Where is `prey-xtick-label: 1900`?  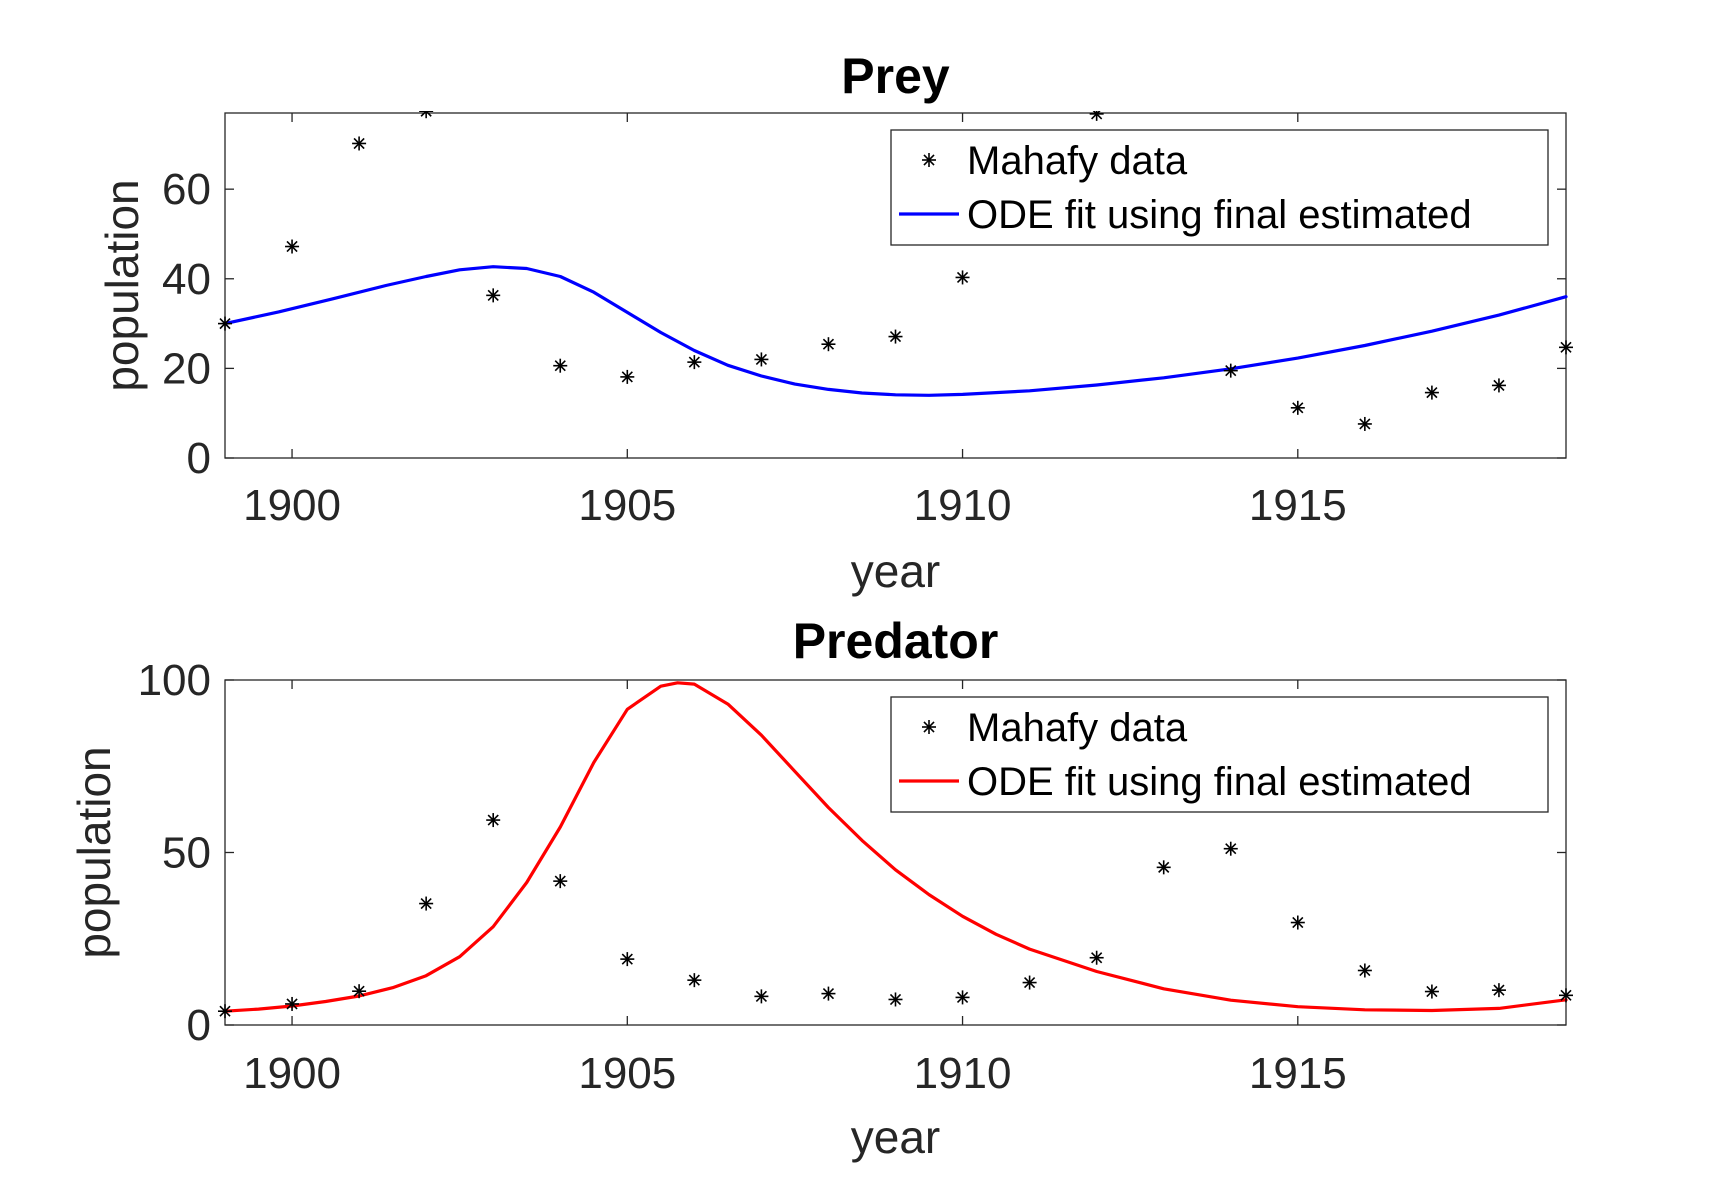
prey-xtick-label: 1900 is located at coordinates (292, 505).